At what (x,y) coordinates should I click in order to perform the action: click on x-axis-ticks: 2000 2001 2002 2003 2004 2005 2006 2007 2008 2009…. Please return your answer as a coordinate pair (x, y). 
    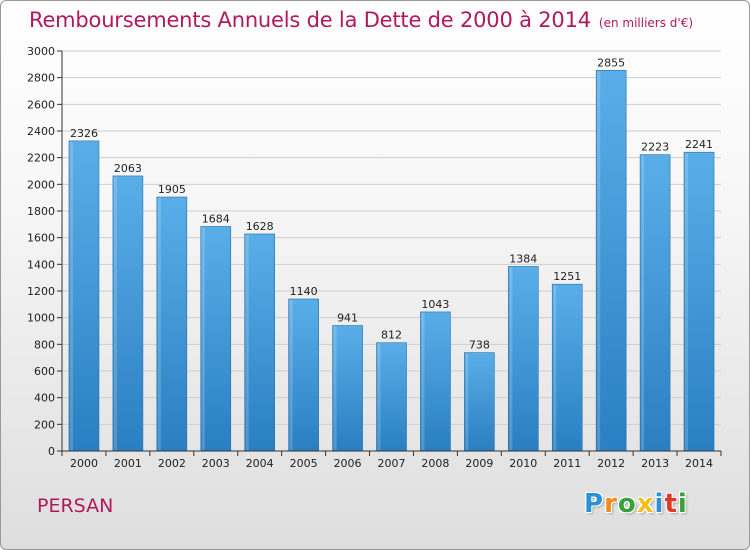
    Looking at the image, I should click on (391, 460).